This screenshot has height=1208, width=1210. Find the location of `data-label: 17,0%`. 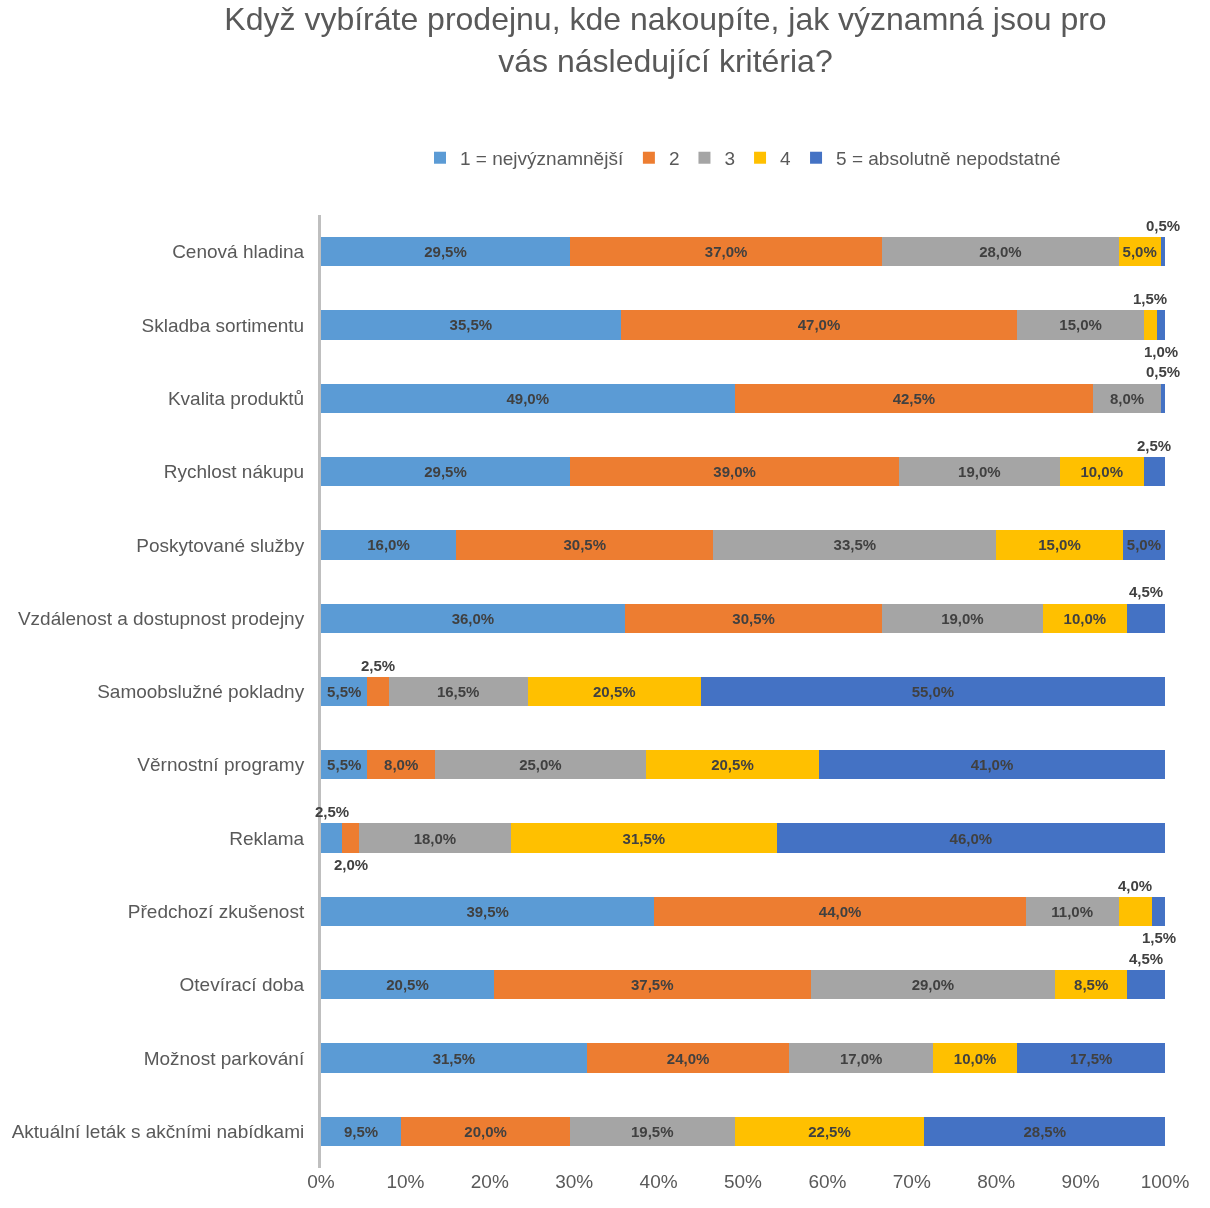

data-label: 17,0% is located at coordinates (861, 1058).